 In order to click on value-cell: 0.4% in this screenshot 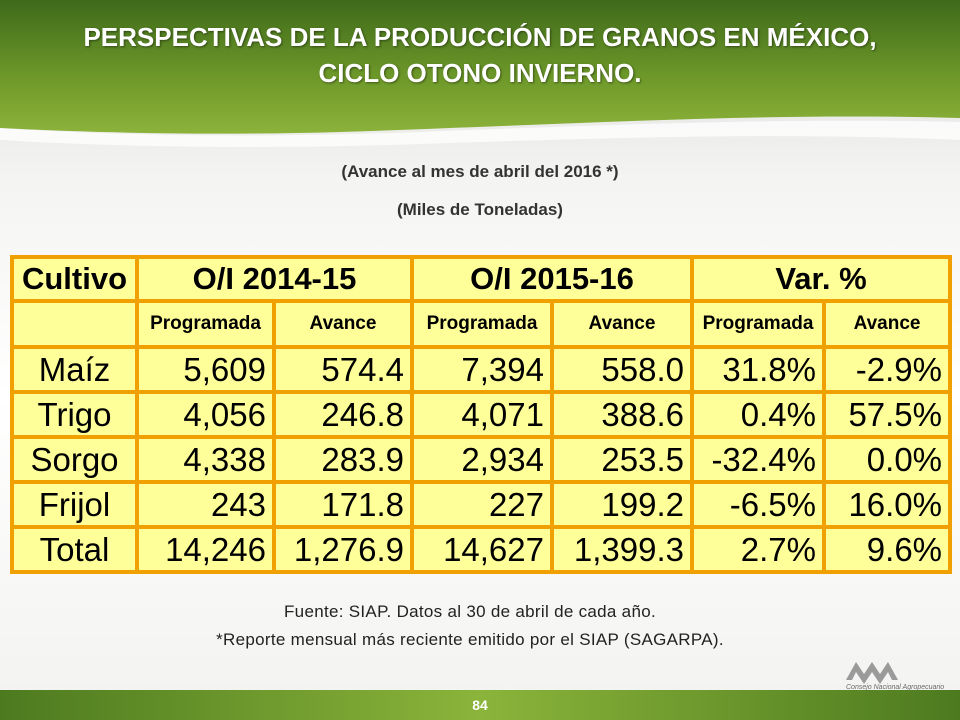, I will do `click(758, 414)`.